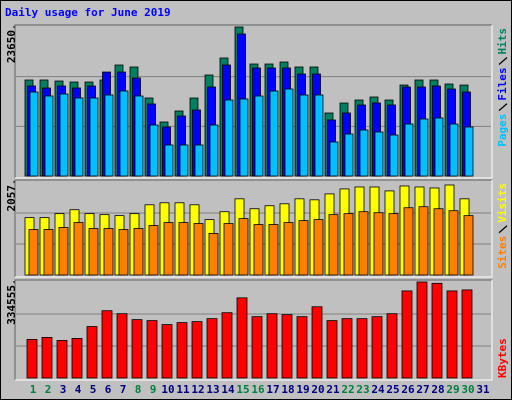 This screenshot has height=400, width=512. I want to click on legend-label: Sites, so click(502, 252).